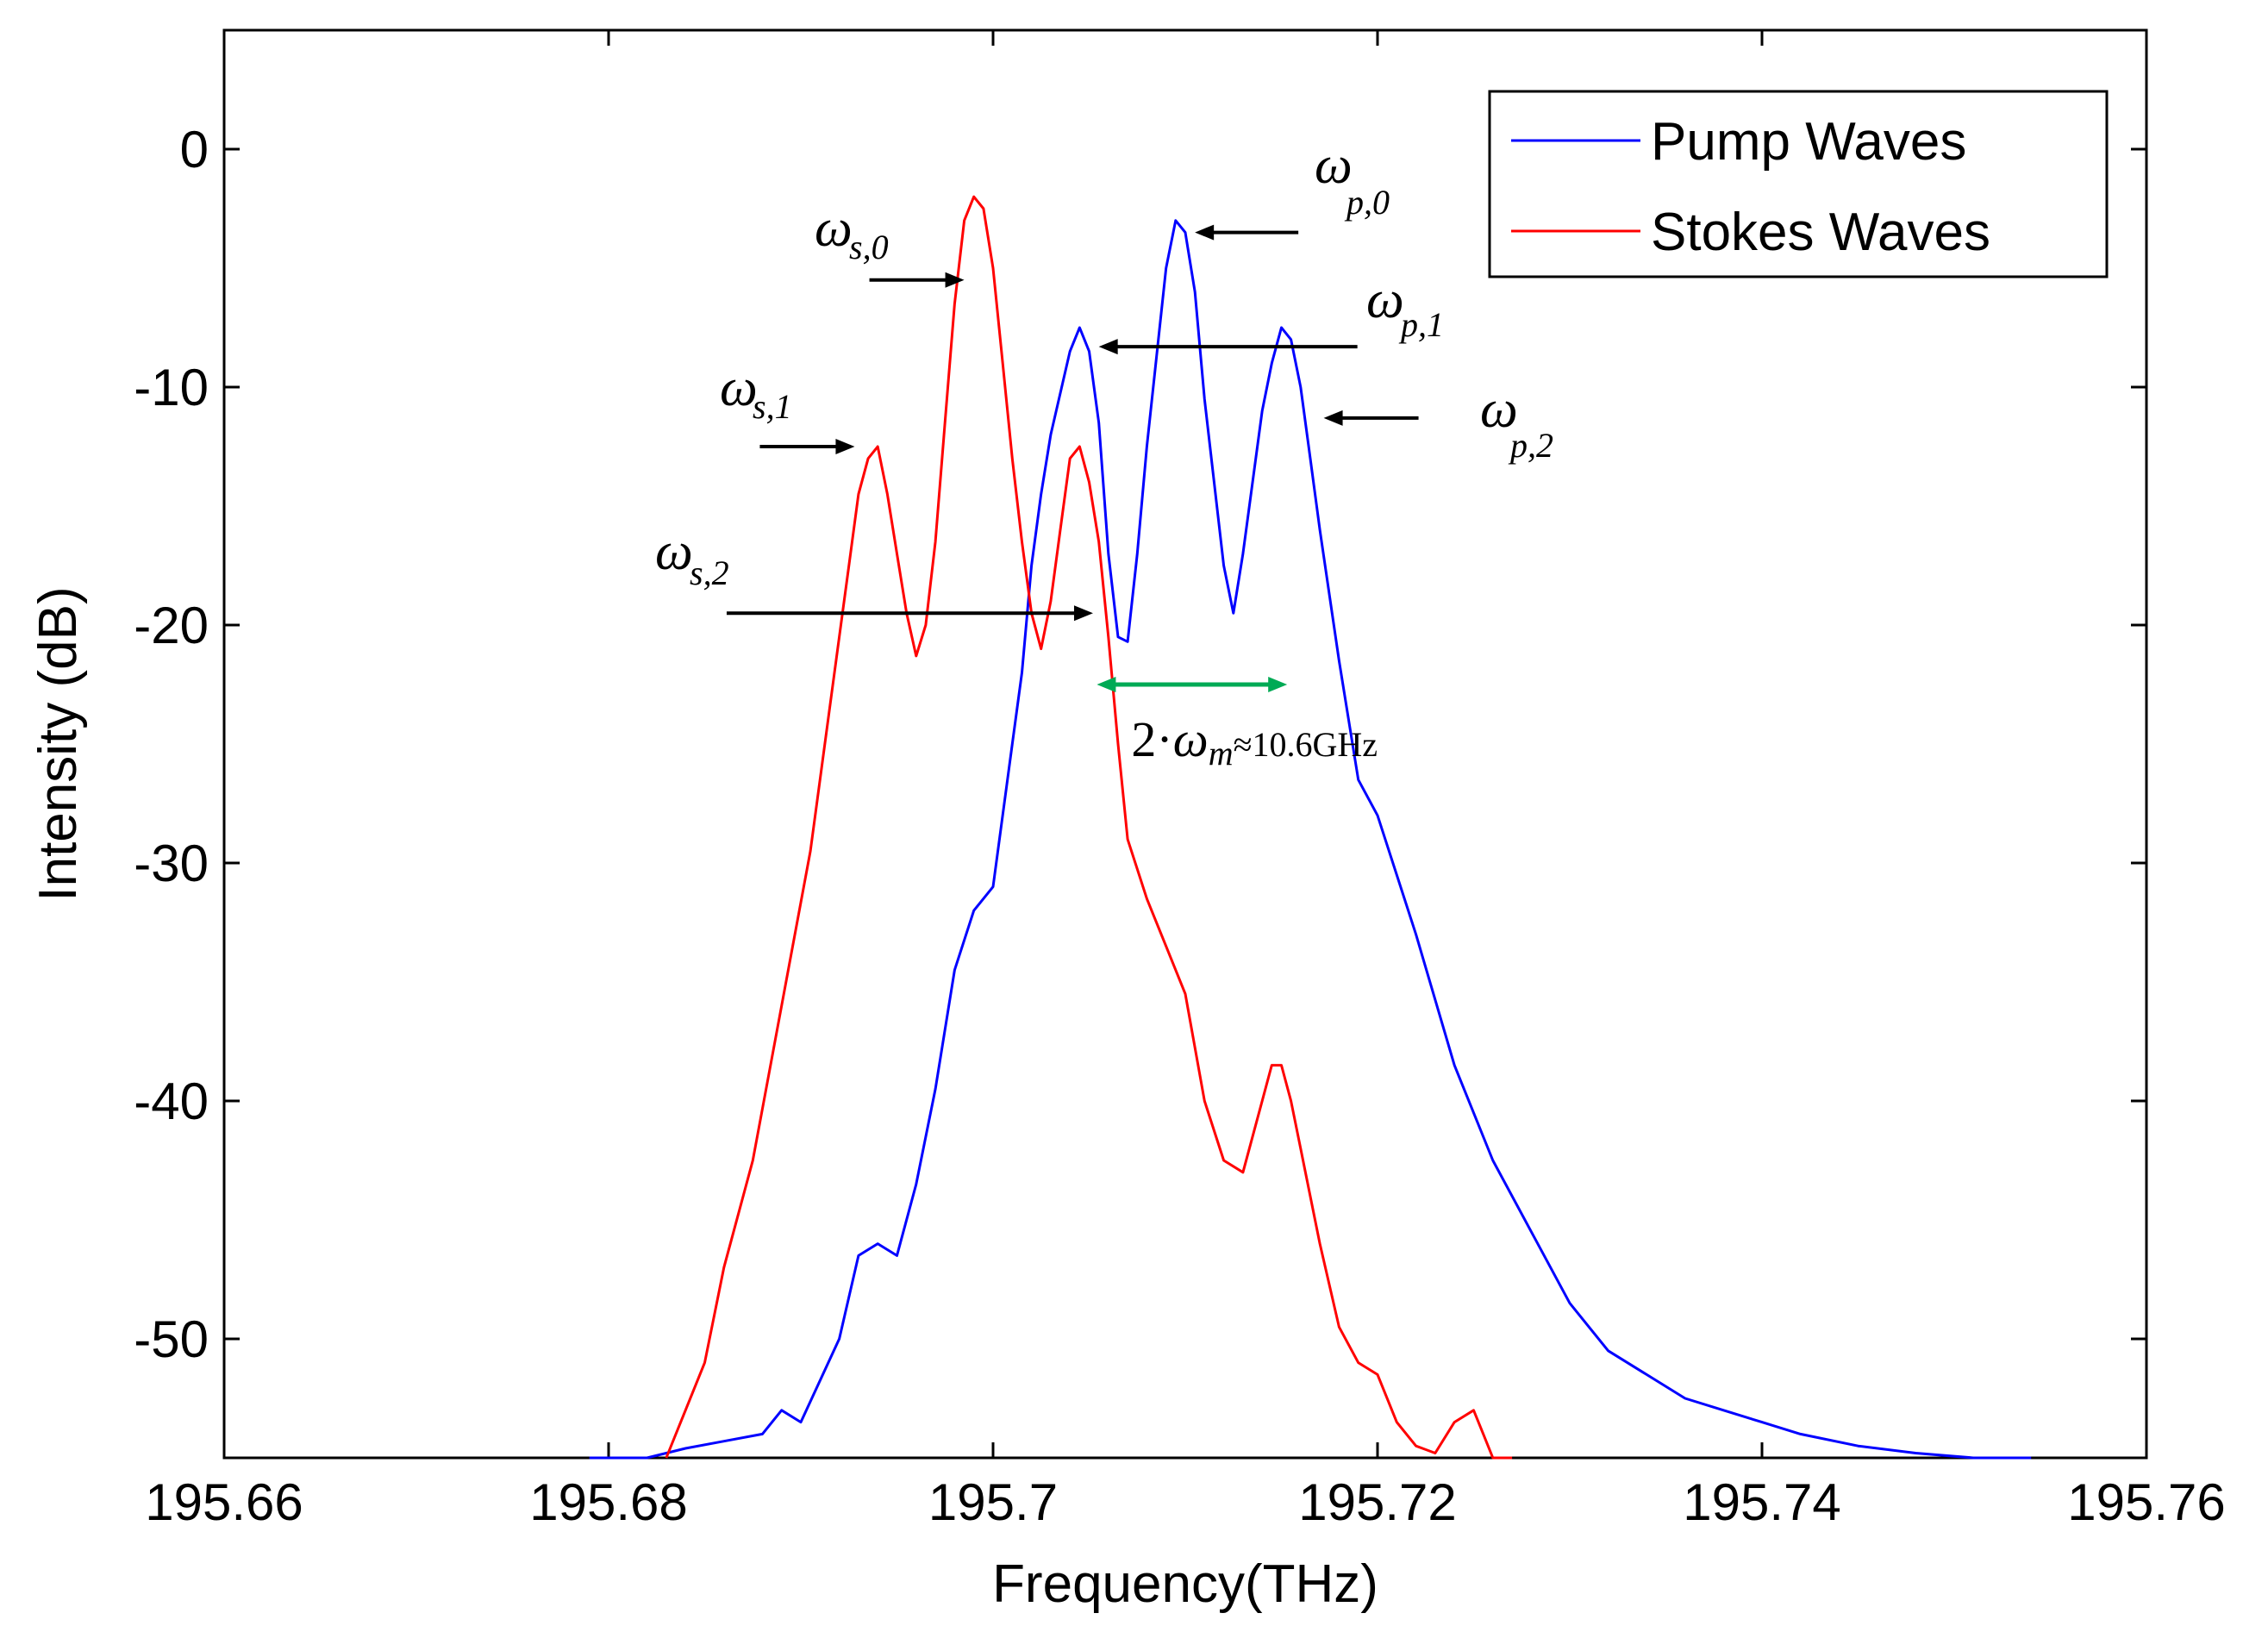  I want to click on spacing-label-prefix: 2·, so click(1151, 739).